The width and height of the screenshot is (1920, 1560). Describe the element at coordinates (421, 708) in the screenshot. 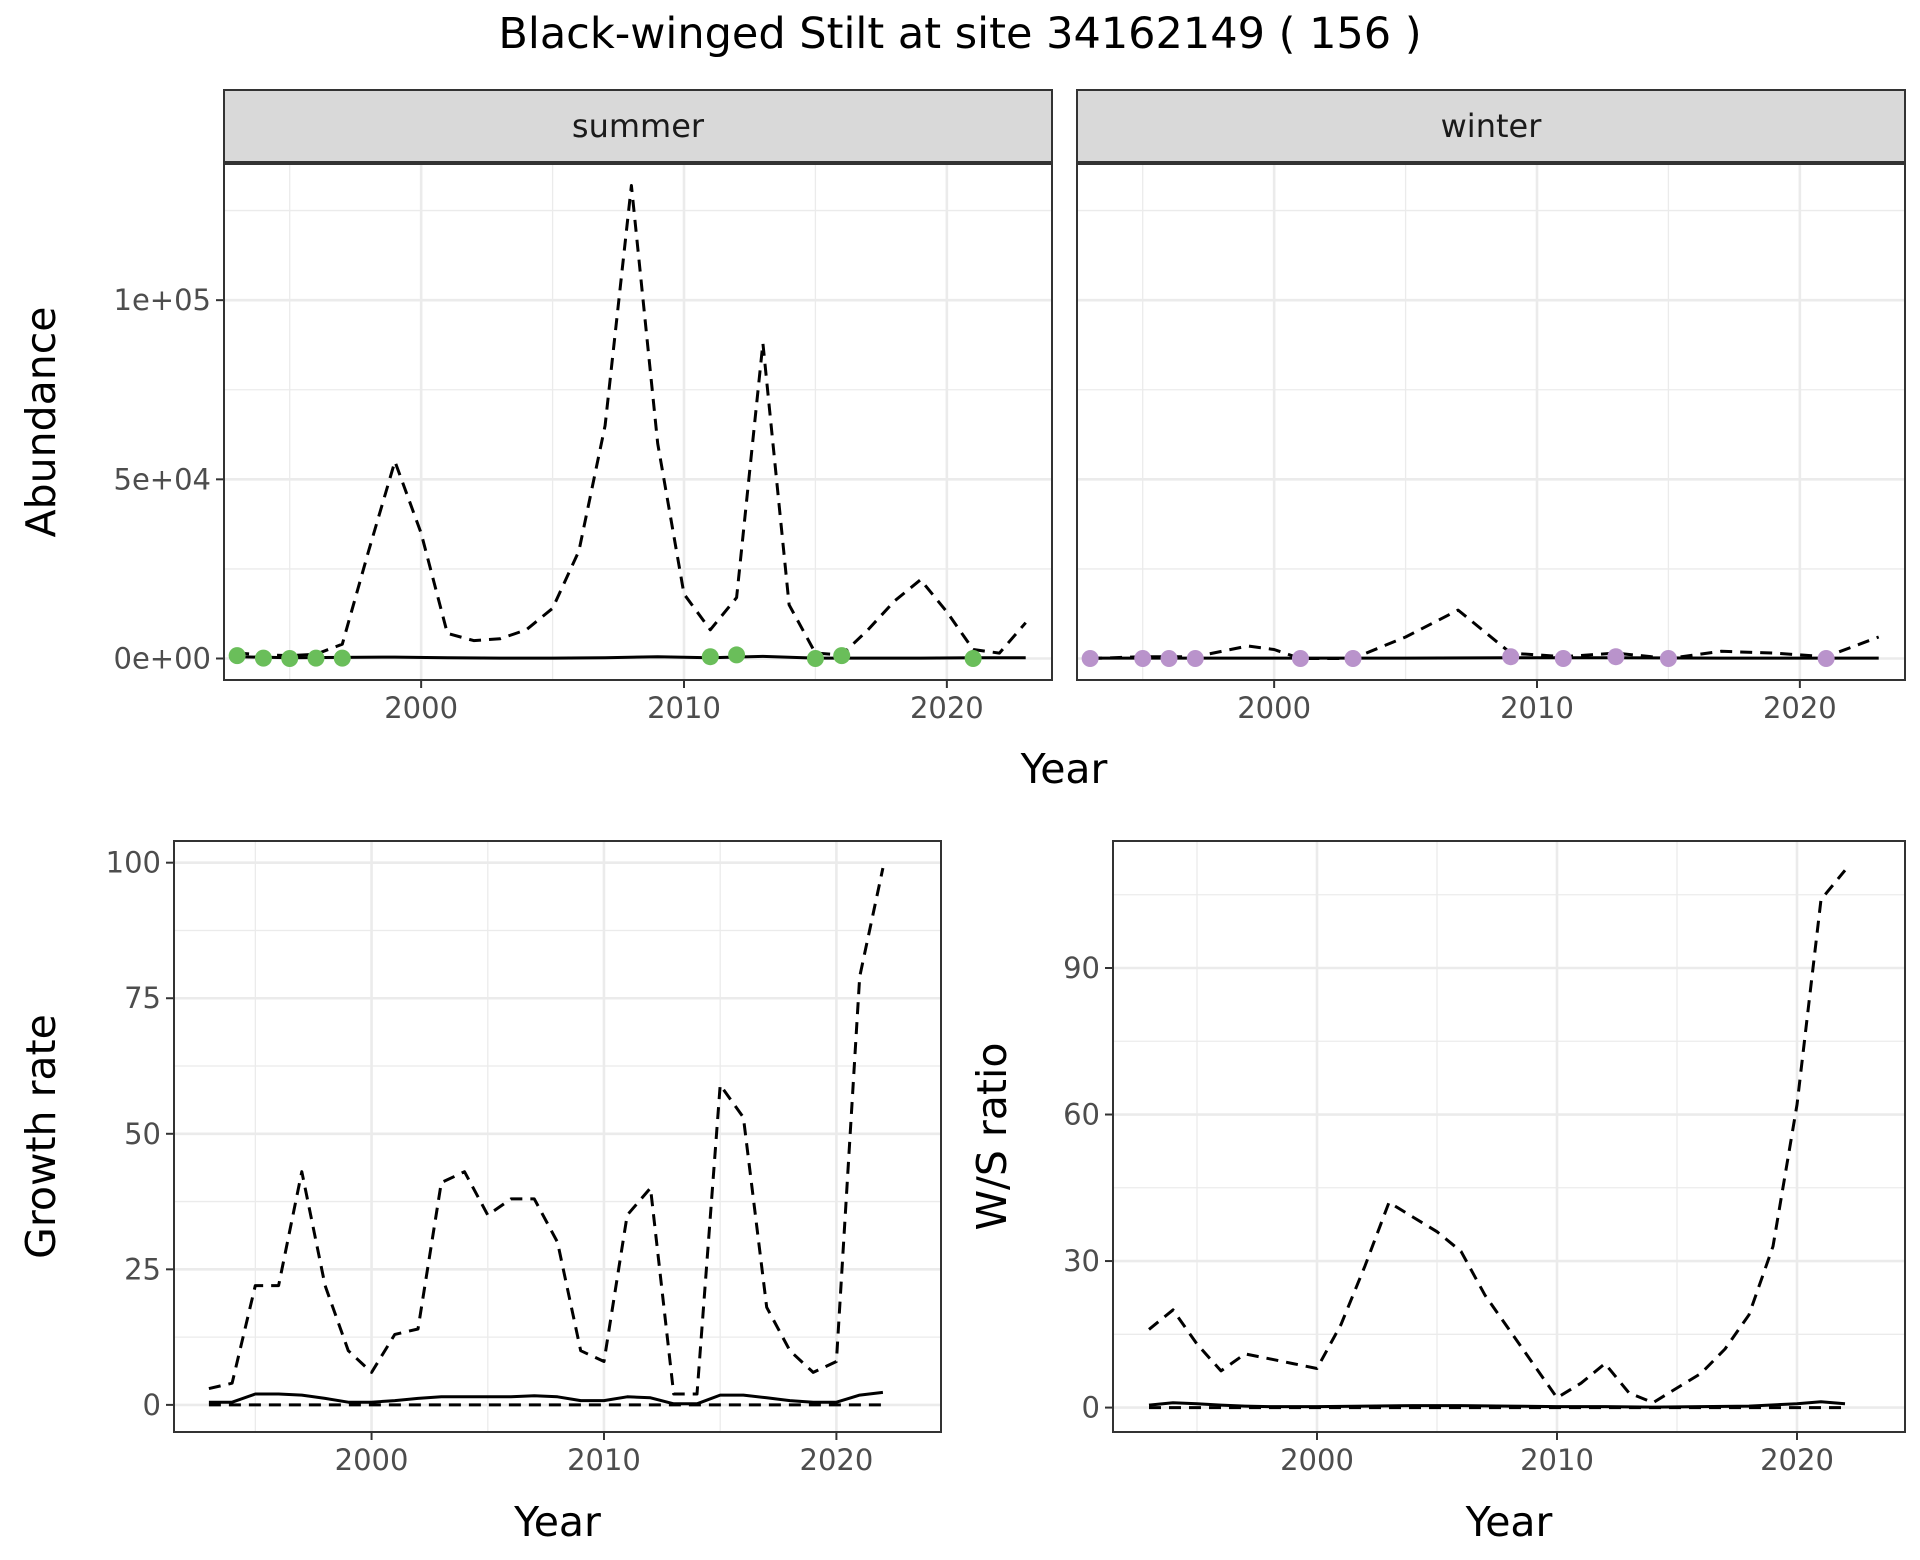

I see `panel-1-x-tick-label: 2000` at that location.